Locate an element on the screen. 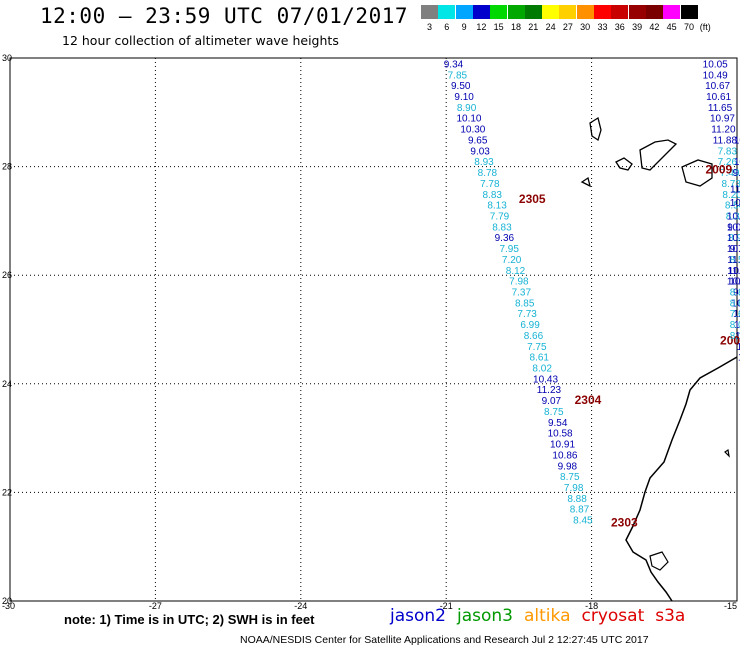  wave-height-value: 8.93 is located at coordinates (484, 162).